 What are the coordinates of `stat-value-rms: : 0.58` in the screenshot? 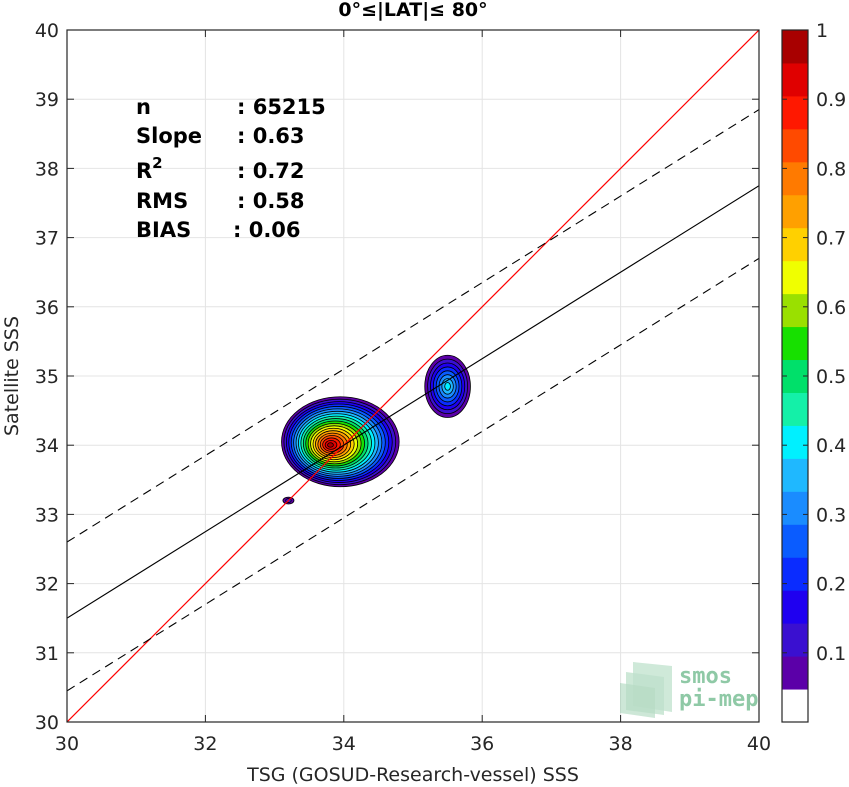 It's located at (271, 201).